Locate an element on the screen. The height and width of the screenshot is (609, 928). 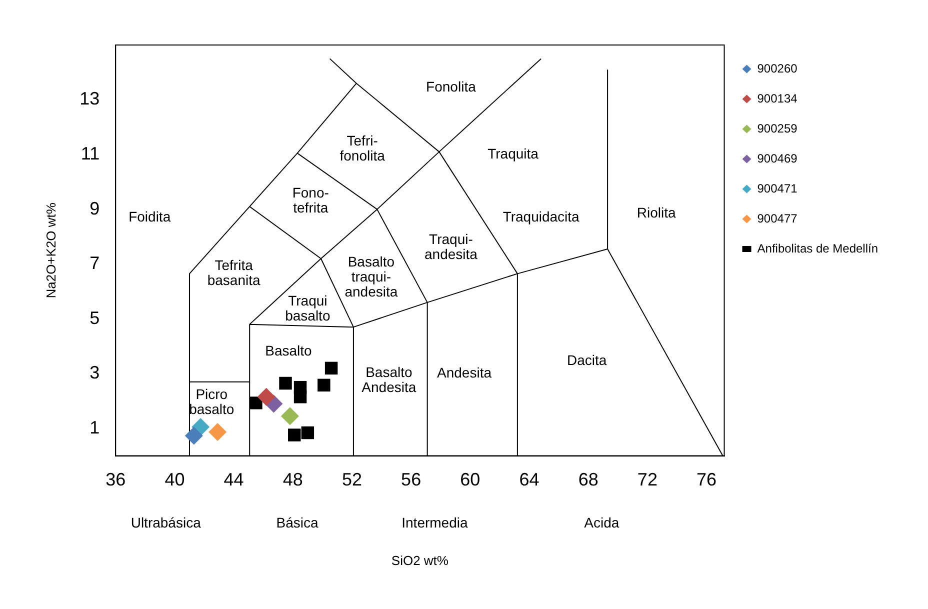
annotation: Riolita is located at coordinates (656, 212).